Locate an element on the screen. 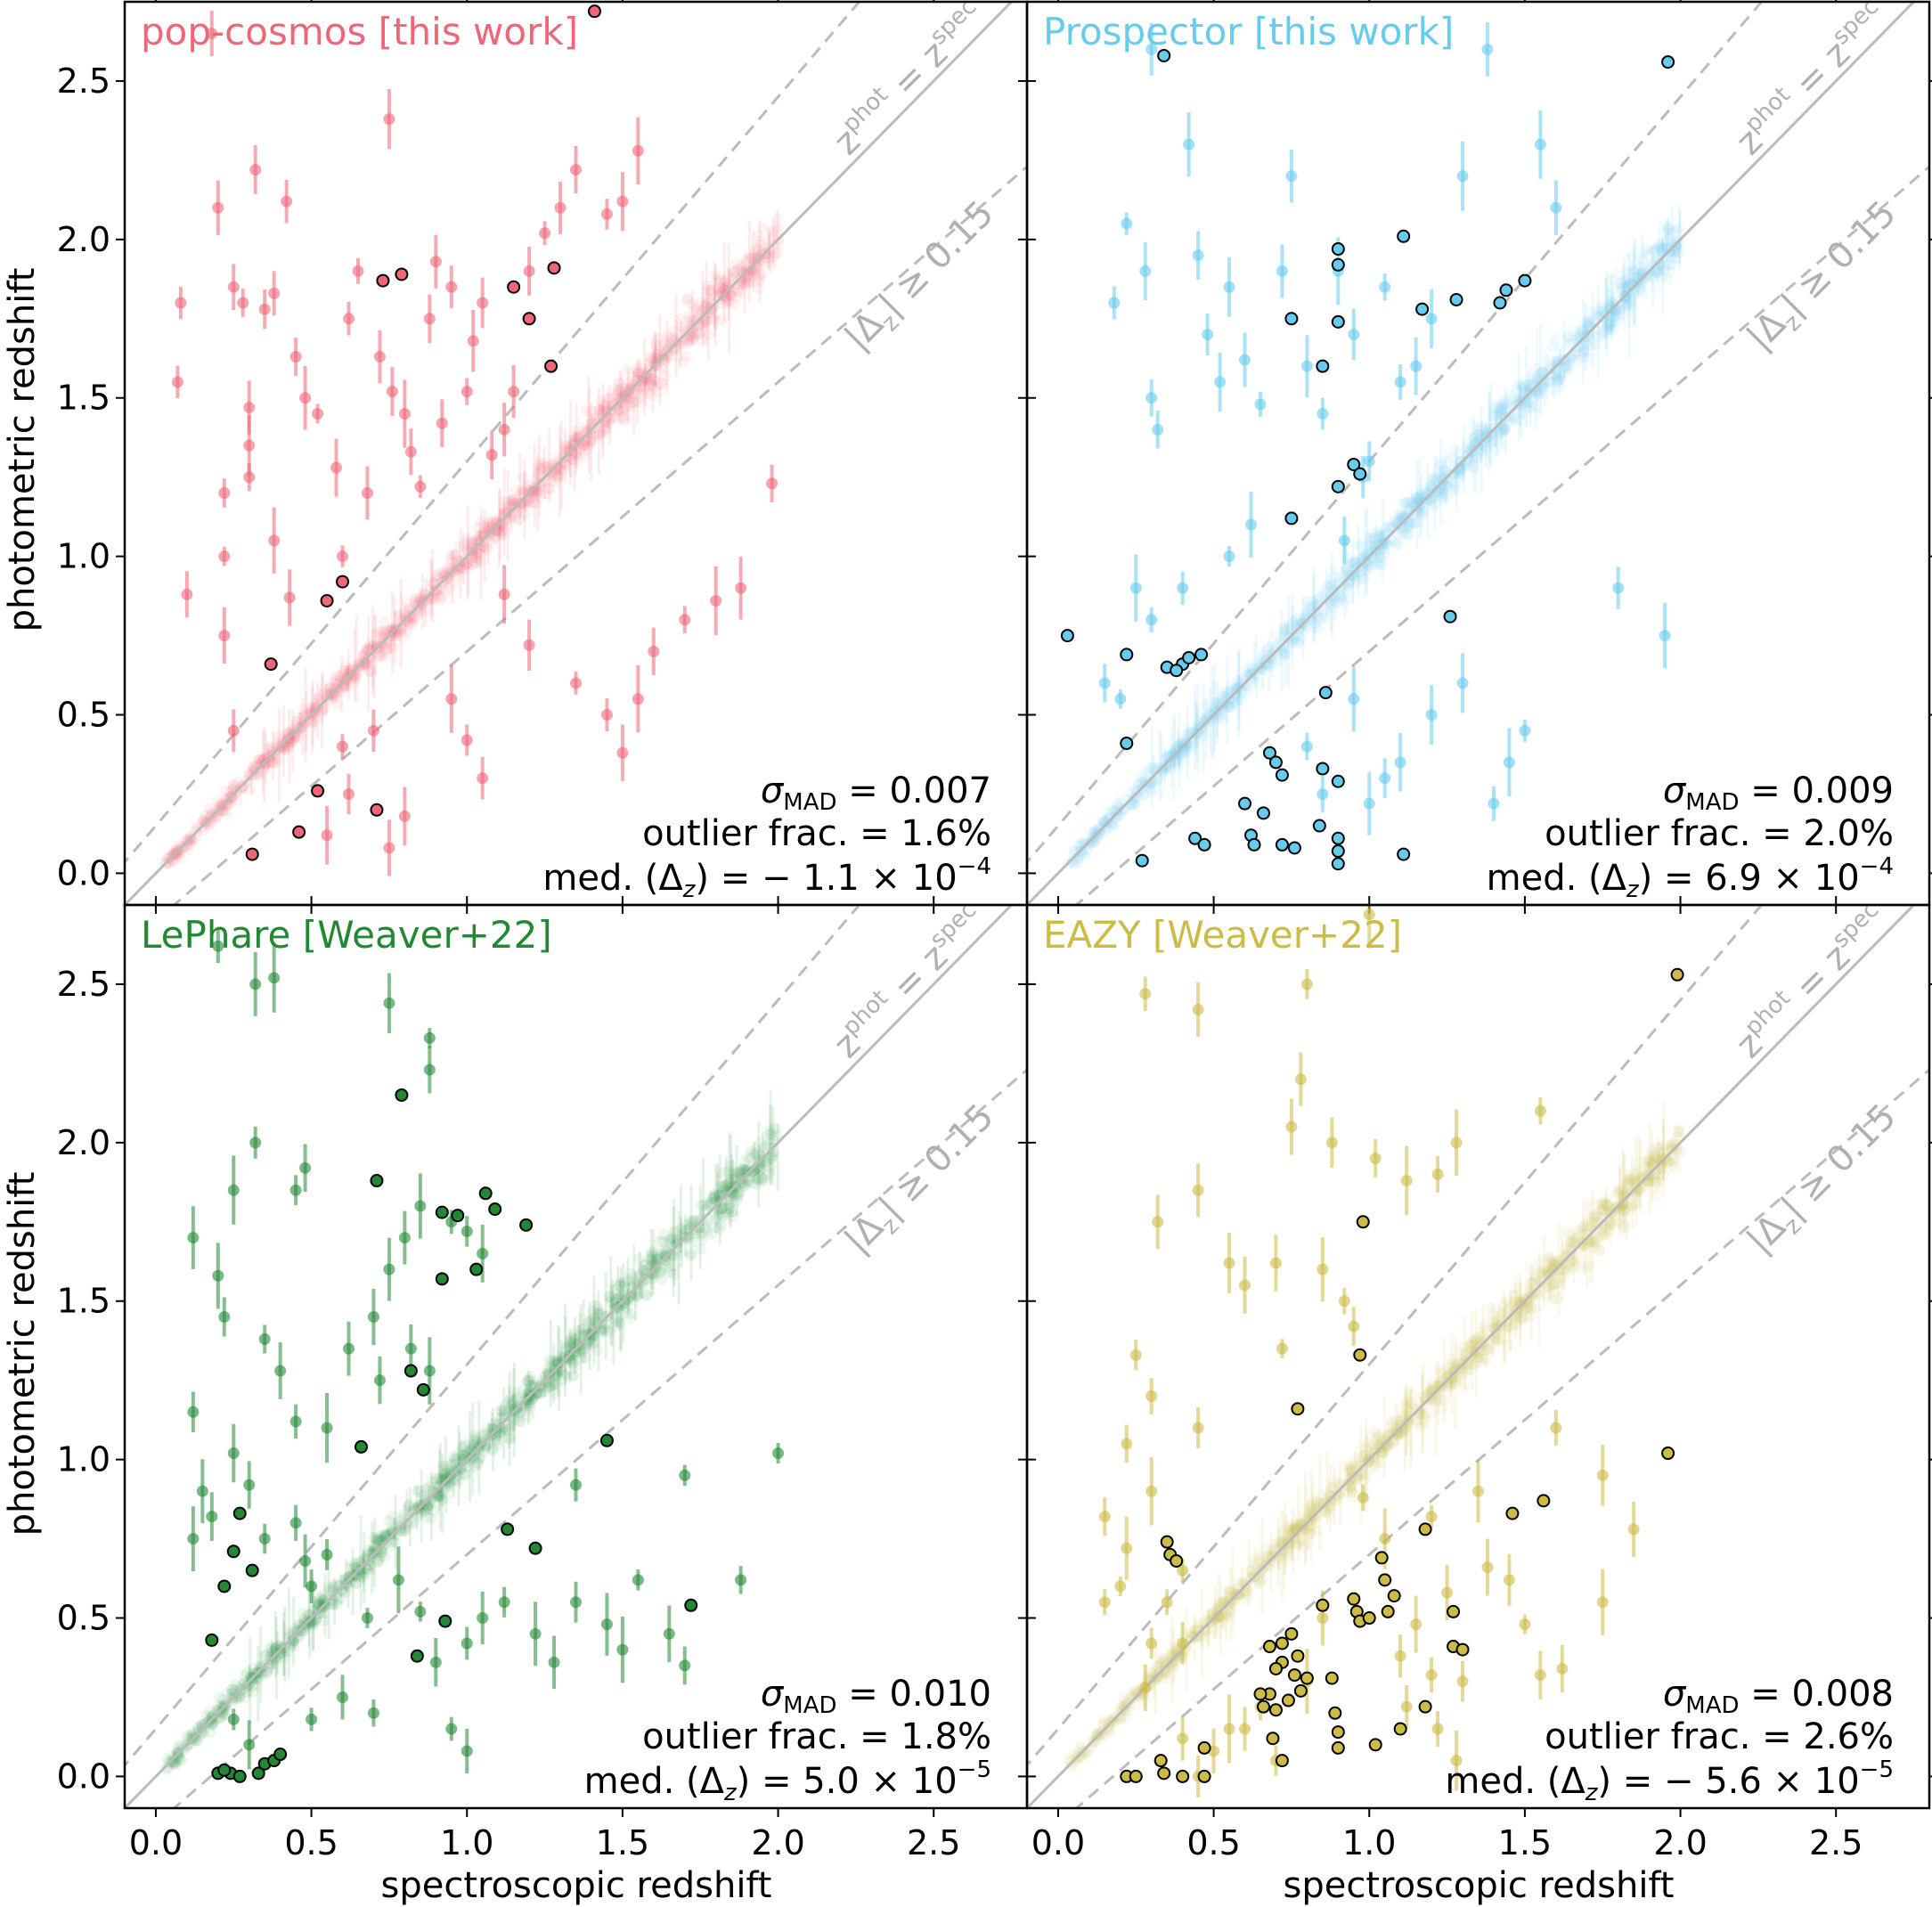 This screenshot has height=1907, width=1932. y-tick-label: 2.5 is located at coordinates (84, 985).